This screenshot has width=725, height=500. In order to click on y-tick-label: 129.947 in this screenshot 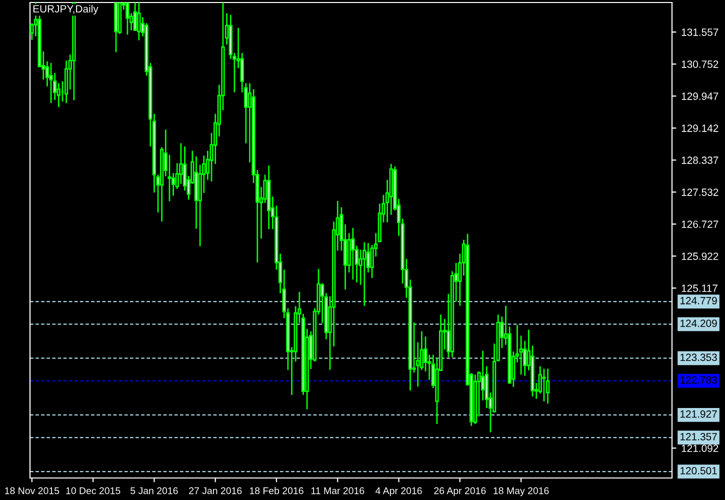, I will do `click(700, 96)`.